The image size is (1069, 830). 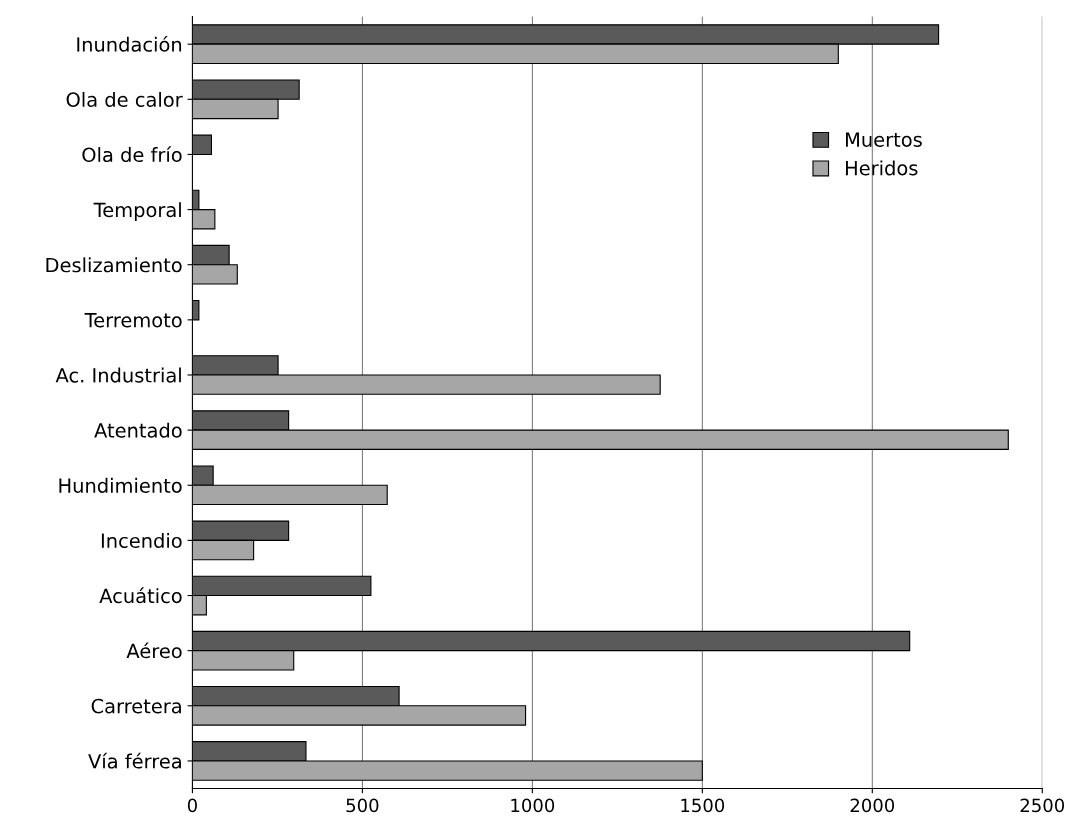 I want to click on y-tick-label: Ola de frío, so click(x=132, y=154).